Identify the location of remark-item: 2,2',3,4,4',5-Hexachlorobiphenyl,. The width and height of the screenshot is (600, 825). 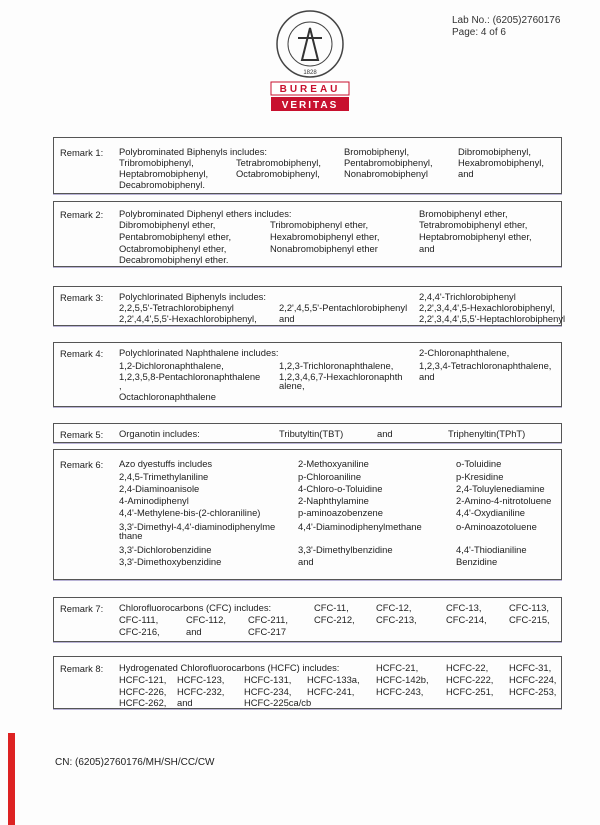
(487, 307).